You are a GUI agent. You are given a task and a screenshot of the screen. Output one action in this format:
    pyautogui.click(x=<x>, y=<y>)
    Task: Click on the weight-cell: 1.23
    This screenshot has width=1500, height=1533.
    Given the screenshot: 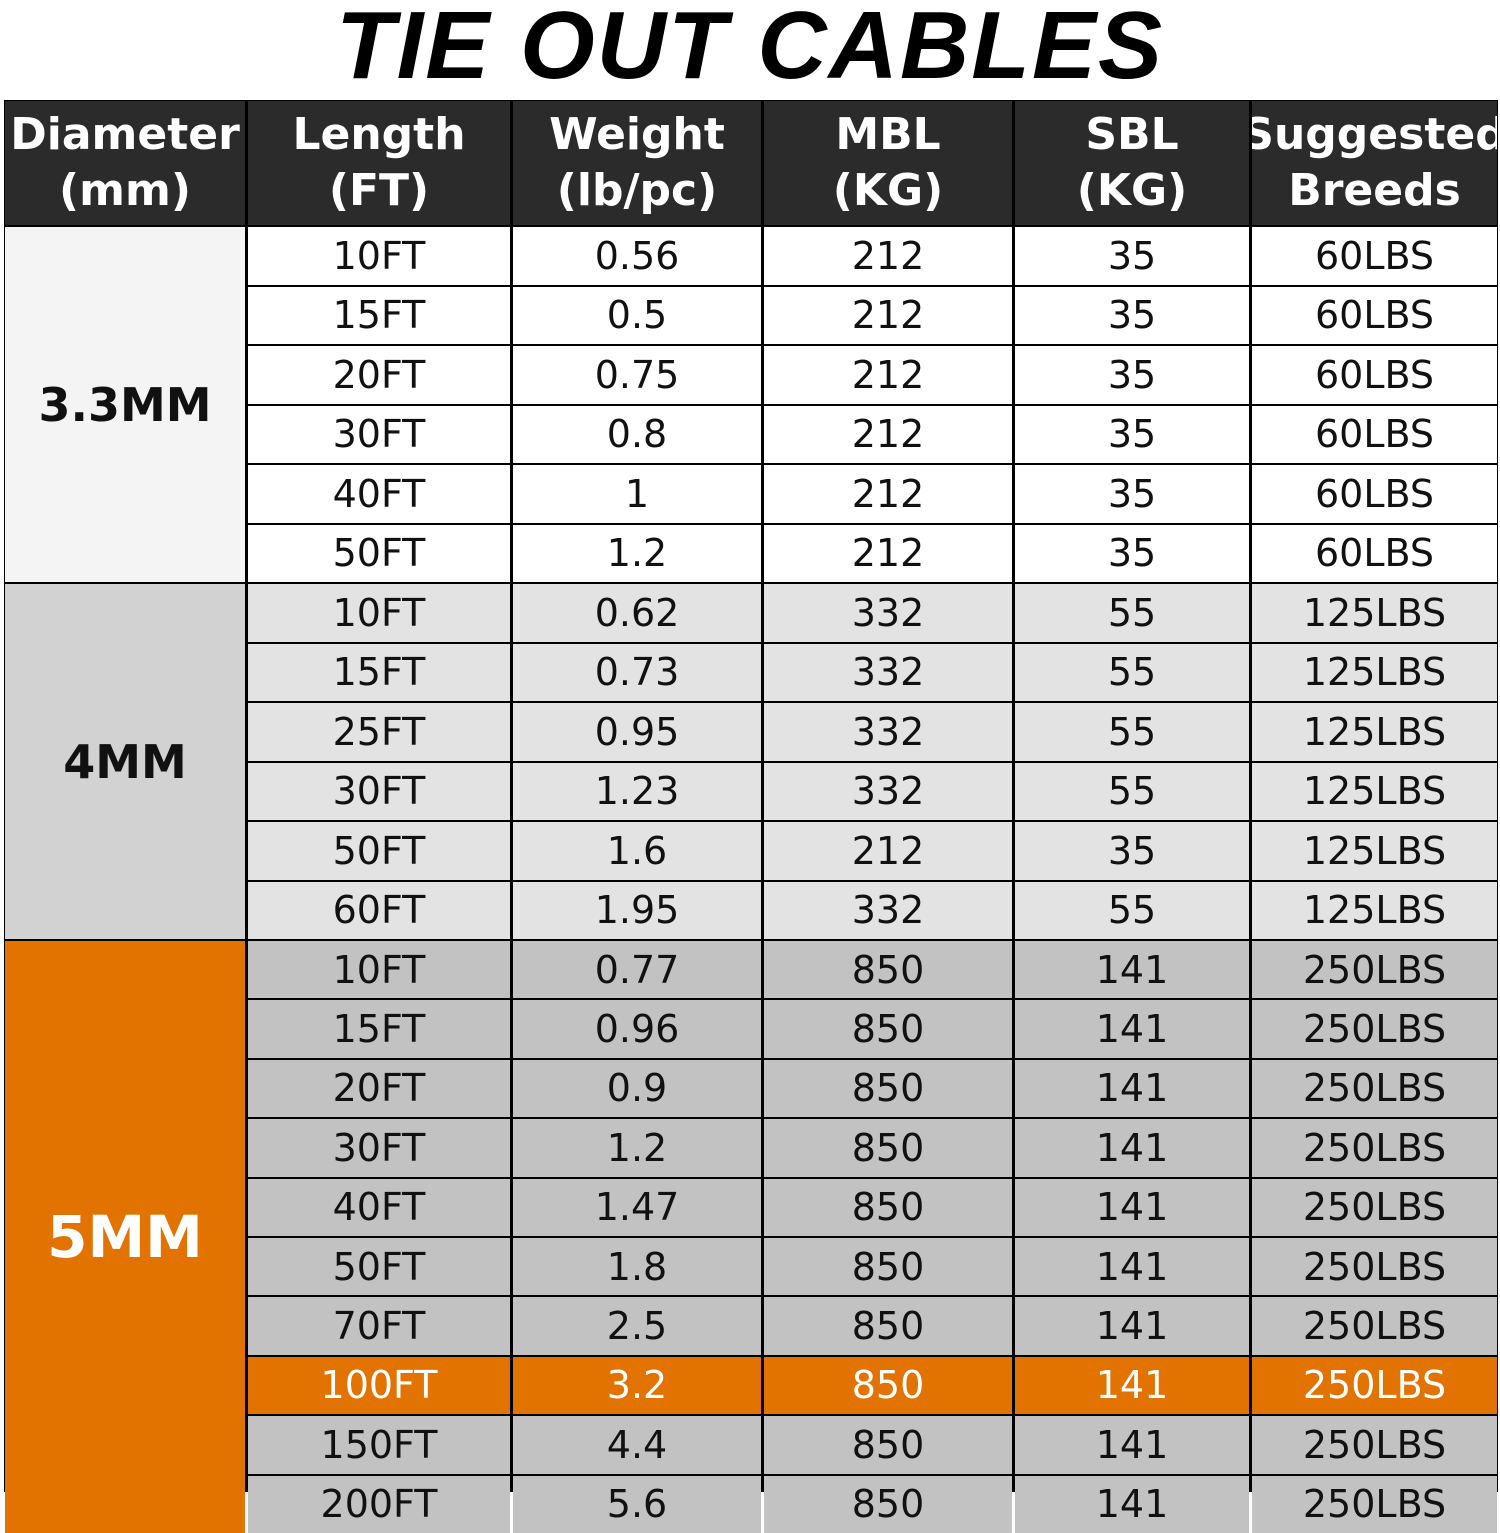 What is the action you would take?
    pyautogui.click(x=637, y=791)
    